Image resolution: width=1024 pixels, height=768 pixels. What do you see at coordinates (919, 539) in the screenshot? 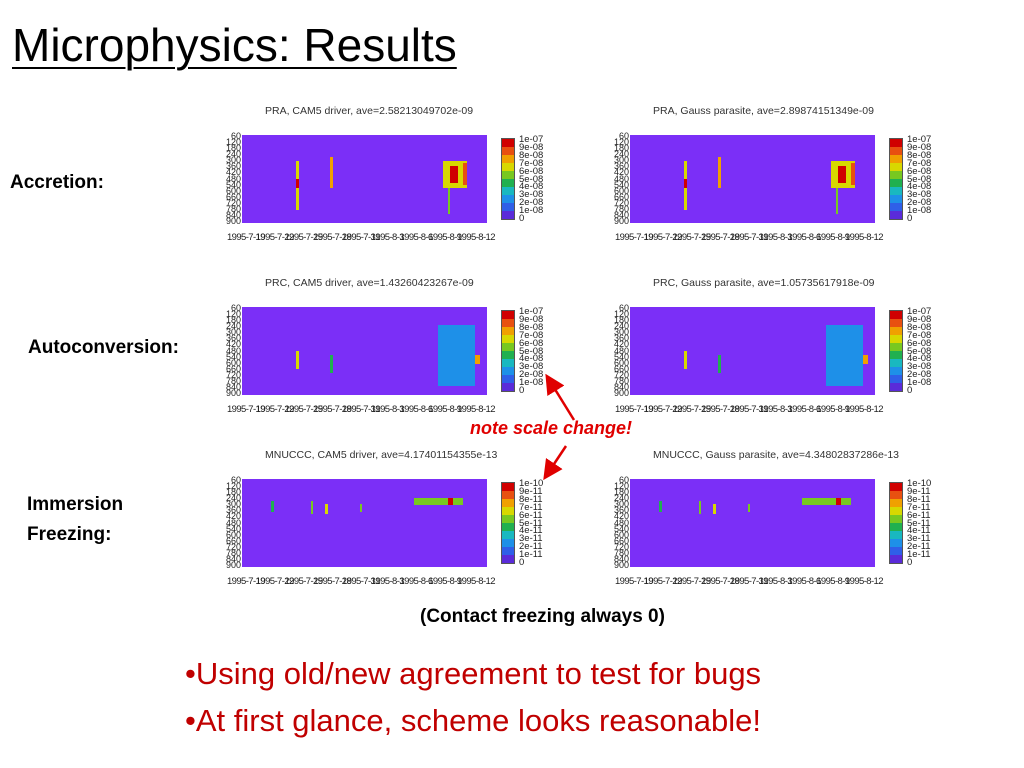
I see `colorbar-label: 3e-11` at bounding box center [919, 539].